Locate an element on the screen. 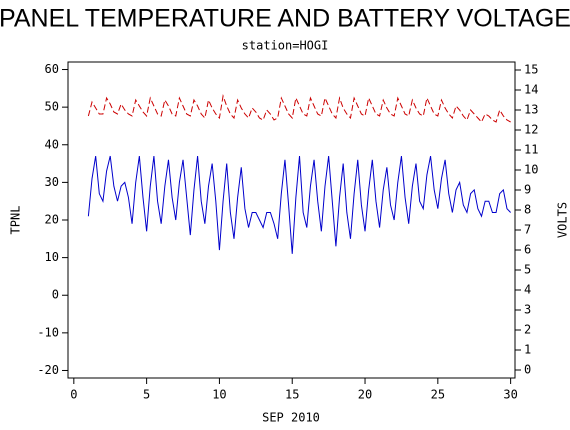  y2-axis-label: VOLTS is located at coordinates (563, 220).